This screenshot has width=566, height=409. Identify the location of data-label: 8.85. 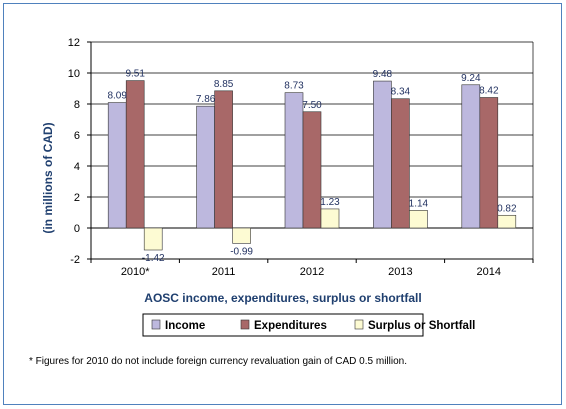
(224, 84).